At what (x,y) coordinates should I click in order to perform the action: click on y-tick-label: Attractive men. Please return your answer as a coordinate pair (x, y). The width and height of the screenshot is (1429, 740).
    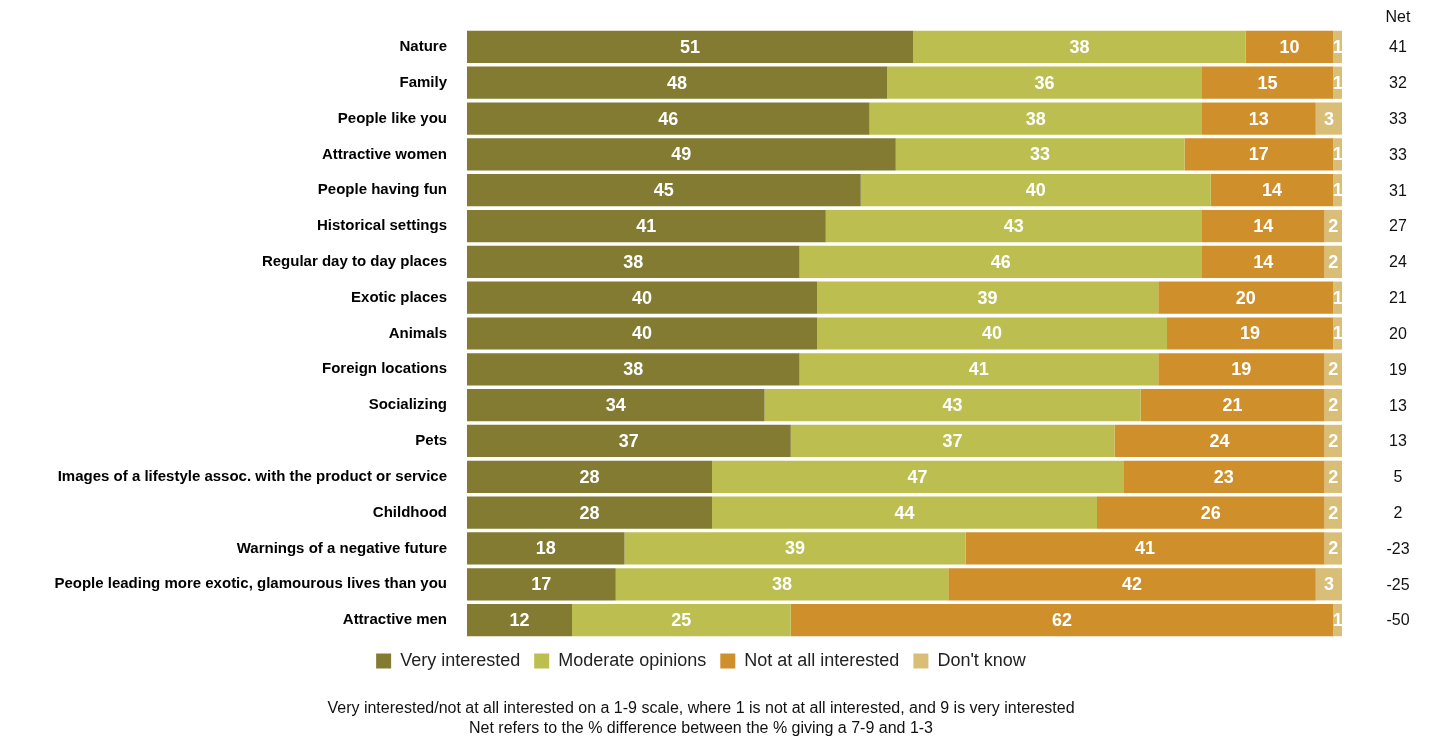
    Looking at the image, I should click on (394, 619).